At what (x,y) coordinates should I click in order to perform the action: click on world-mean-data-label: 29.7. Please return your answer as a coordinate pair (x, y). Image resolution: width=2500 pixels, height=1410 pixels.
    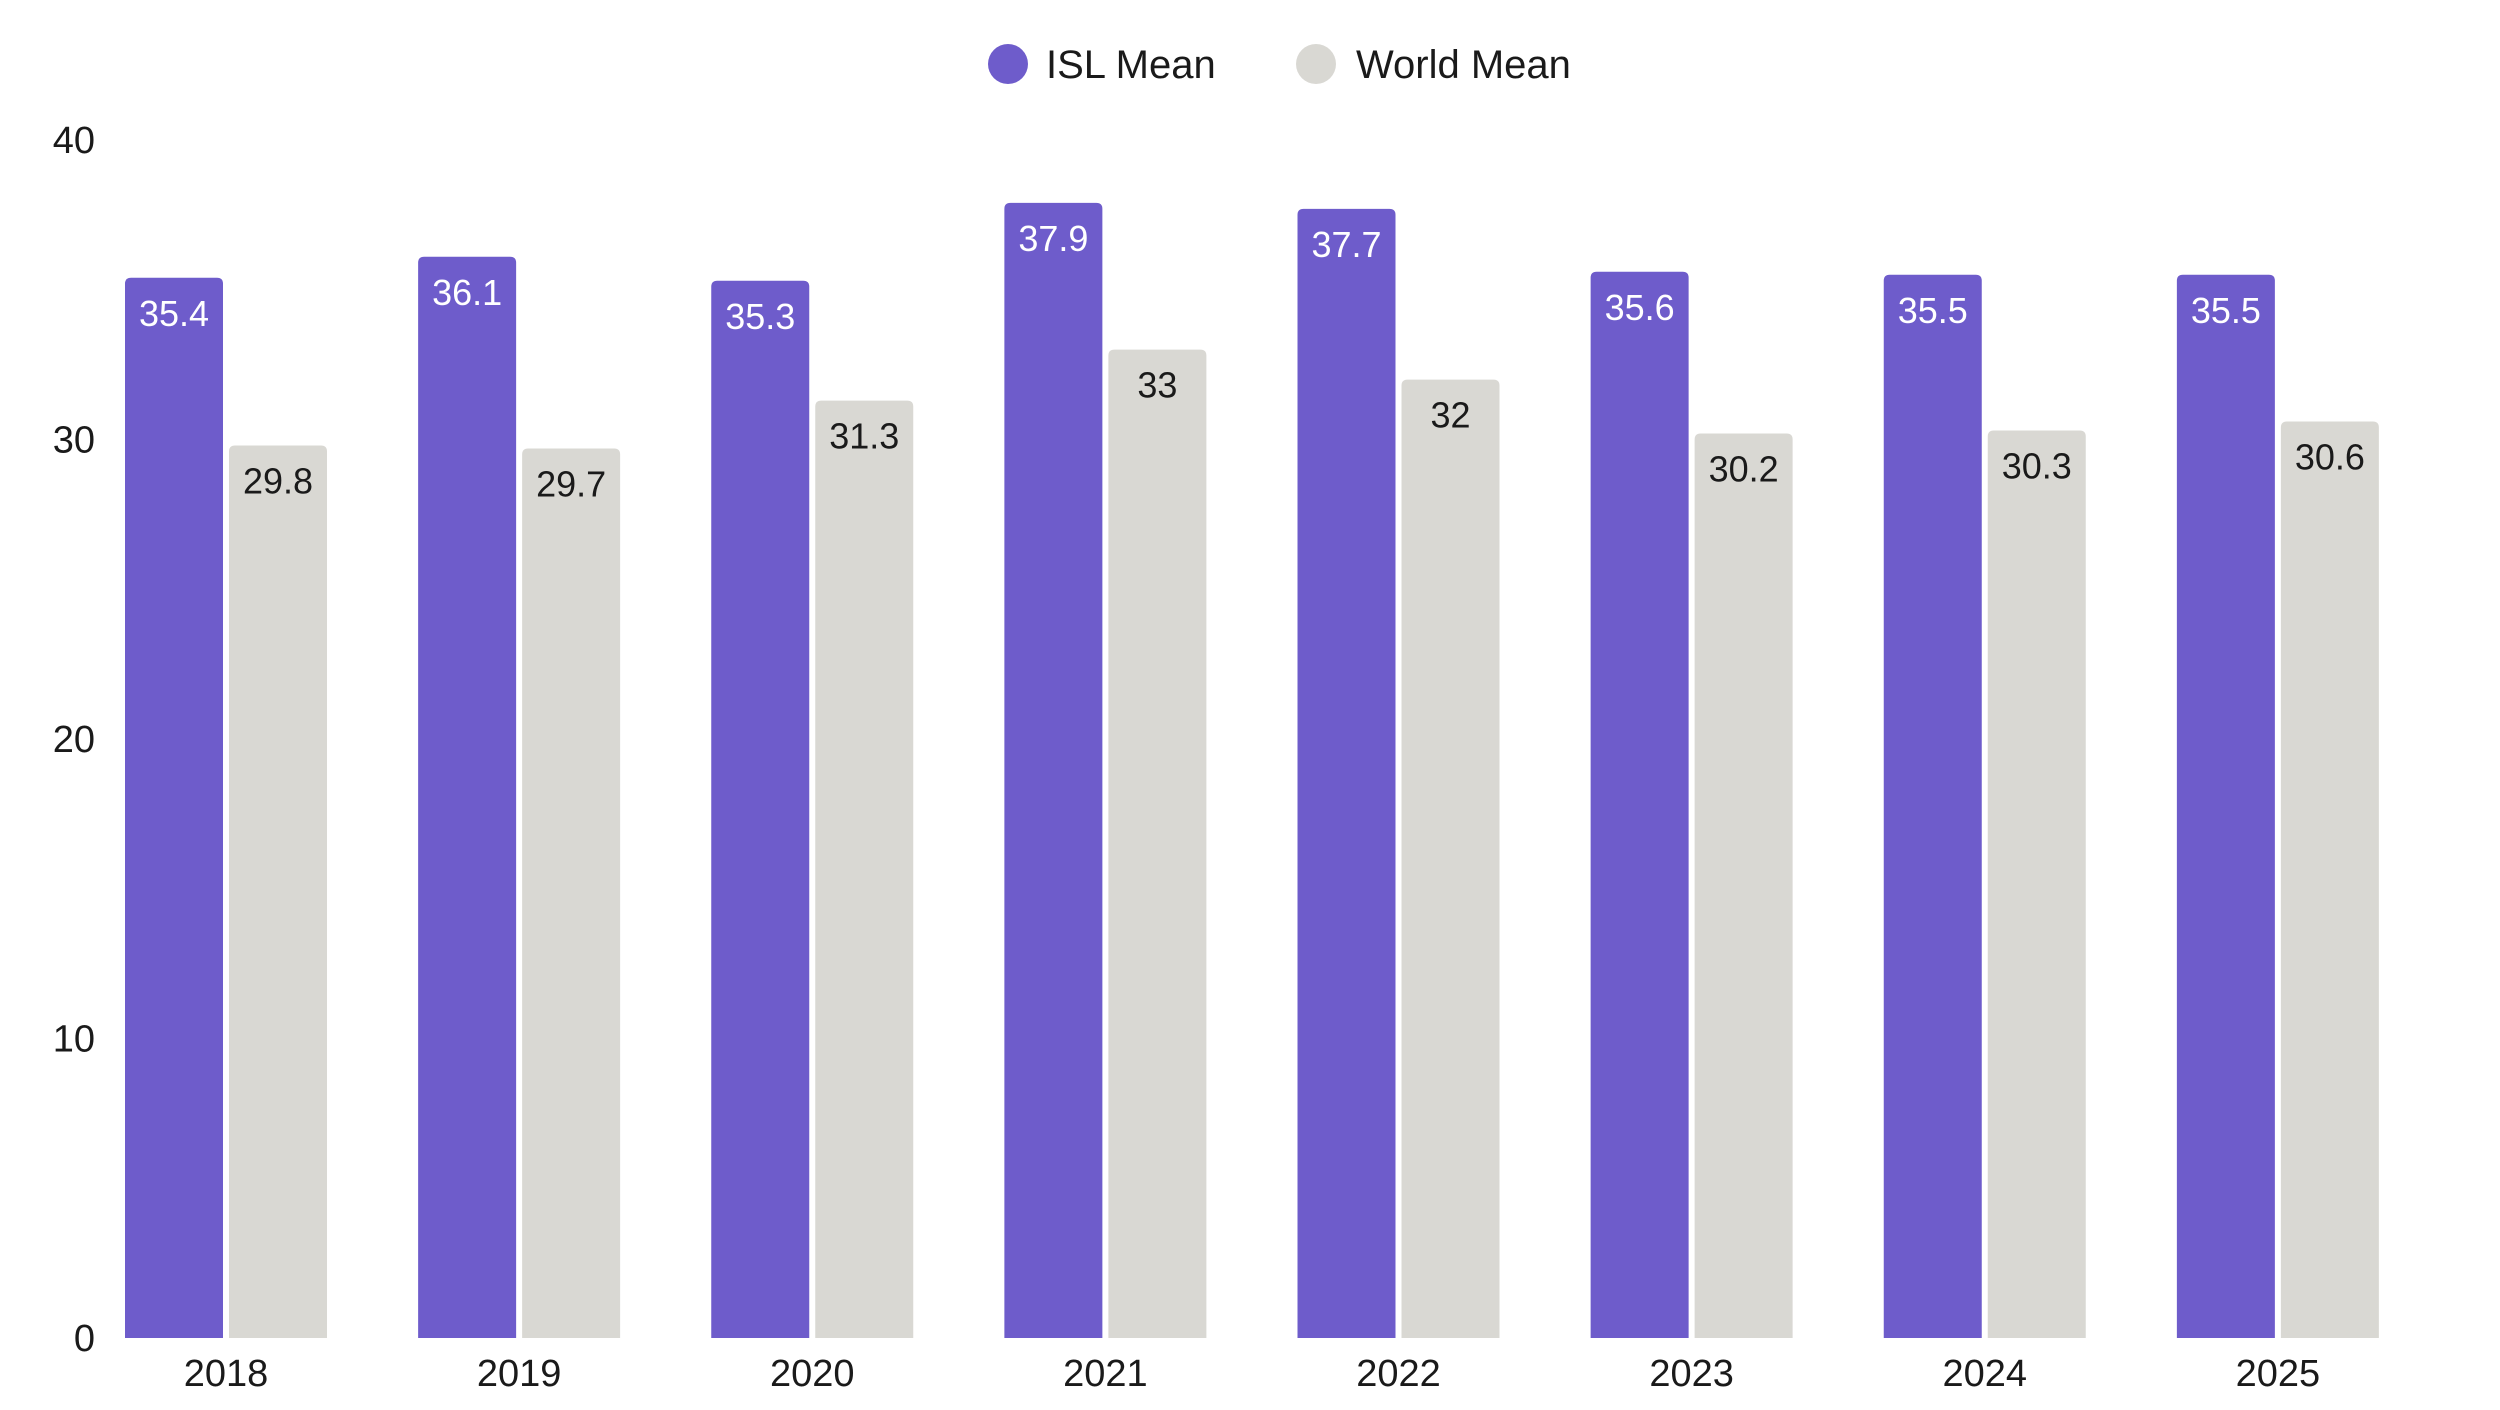
    Looking at the image, I should click on (571, 483).